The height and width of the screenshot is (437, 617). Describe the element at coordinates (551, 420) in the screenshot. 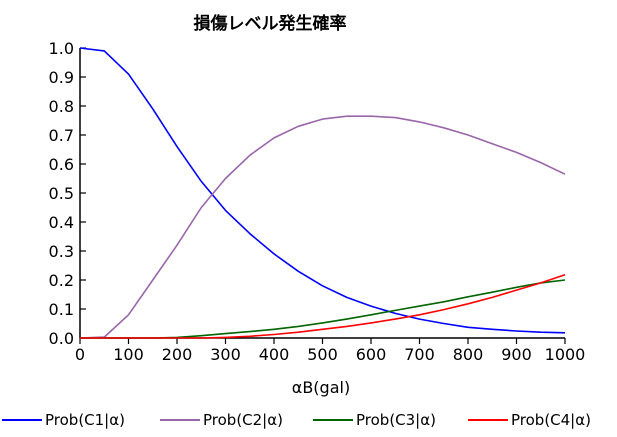

I see `legend-label: Prob(C4|α)` at that location.